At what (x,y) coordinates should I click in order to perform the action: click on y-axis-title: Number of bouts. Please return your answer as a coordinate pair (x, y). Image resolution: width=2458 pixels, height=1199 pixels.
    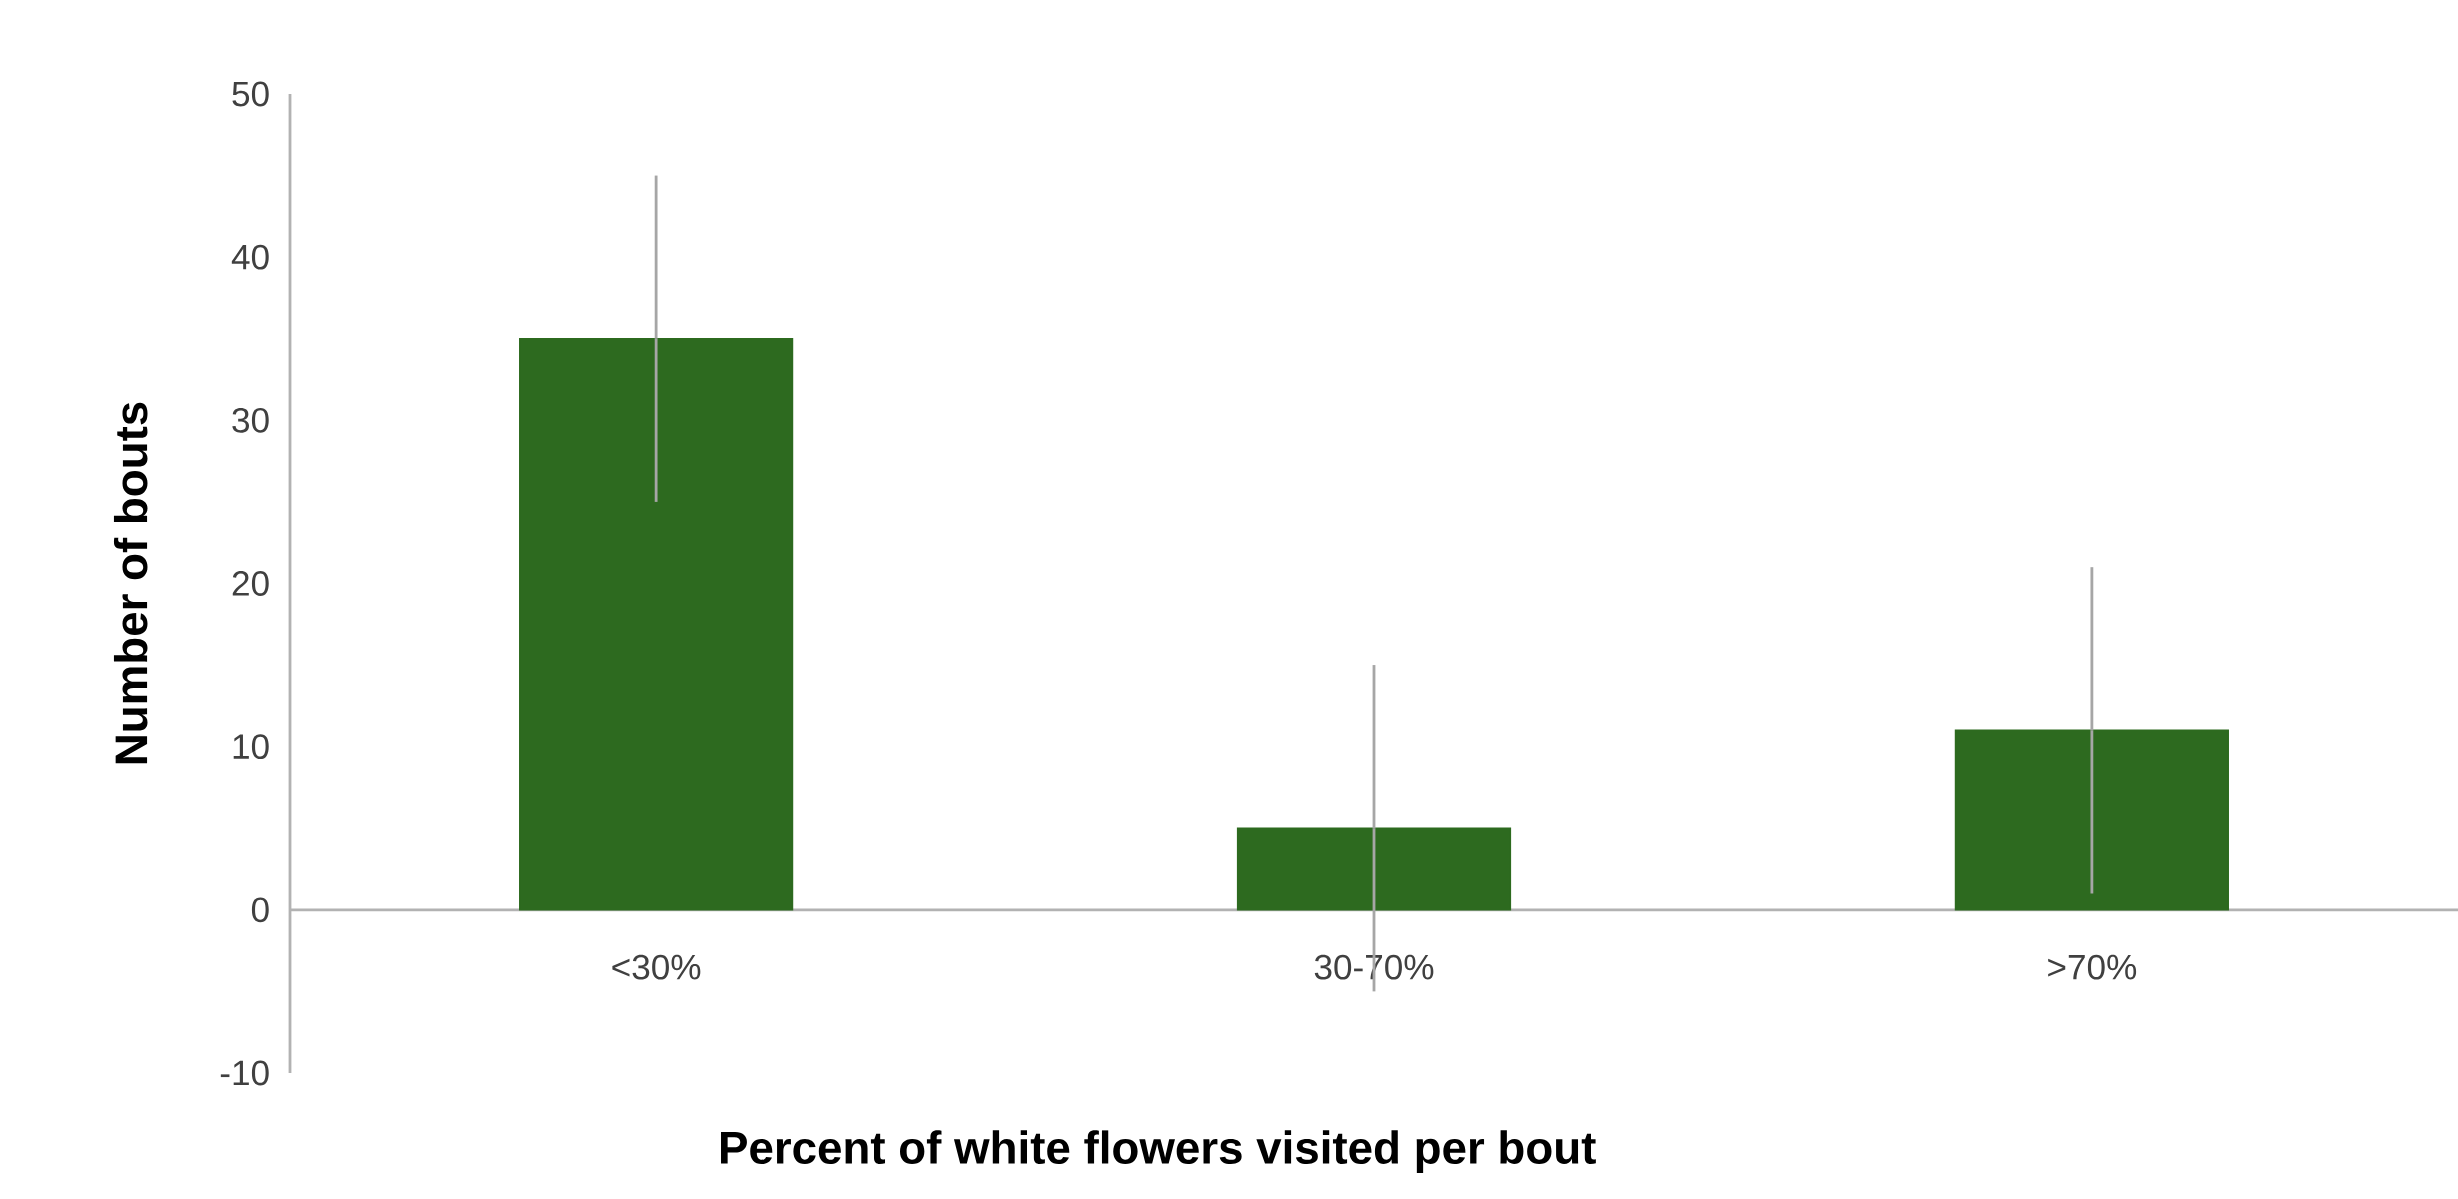
    Looking at the image, I should click on (130, 583).